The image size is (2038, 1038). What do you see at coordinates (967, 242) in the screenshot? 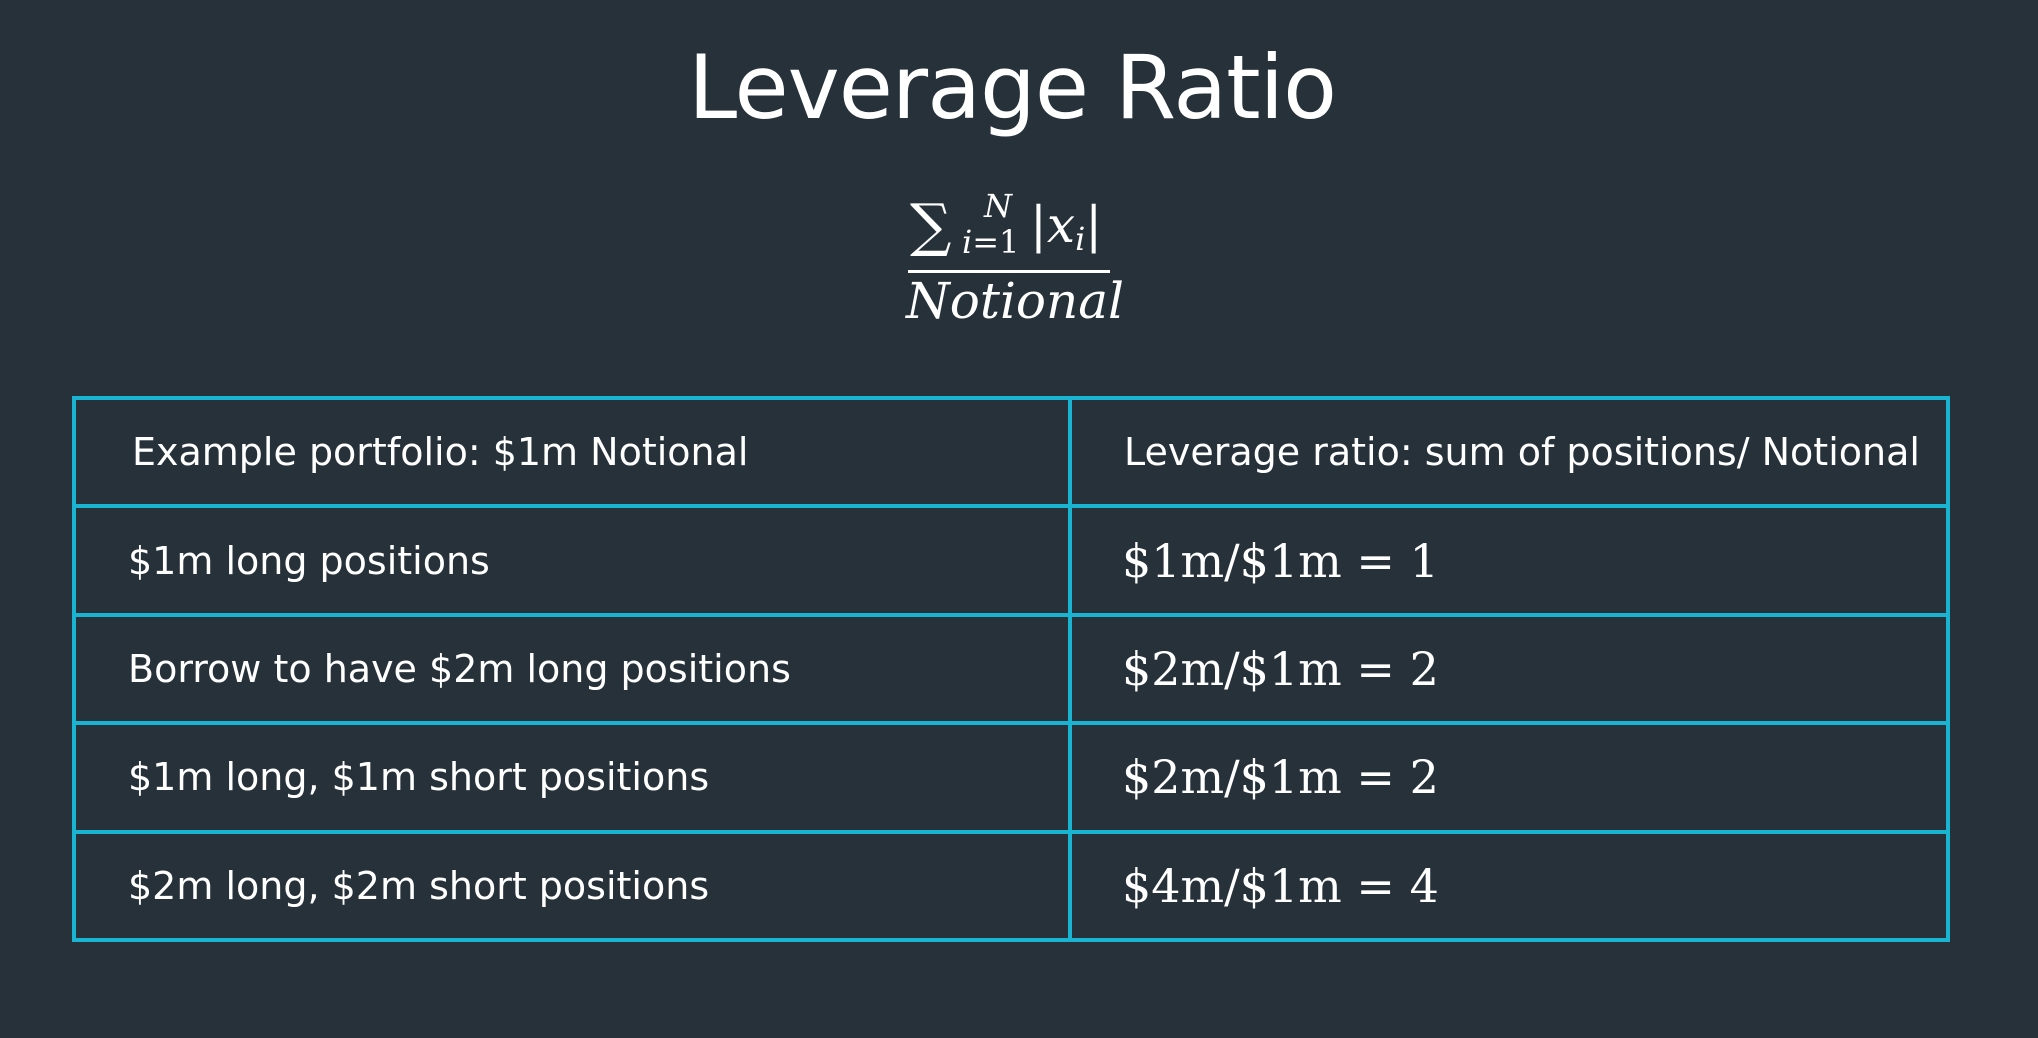
I see `sum-index: i` at bounding box center [967, 242].